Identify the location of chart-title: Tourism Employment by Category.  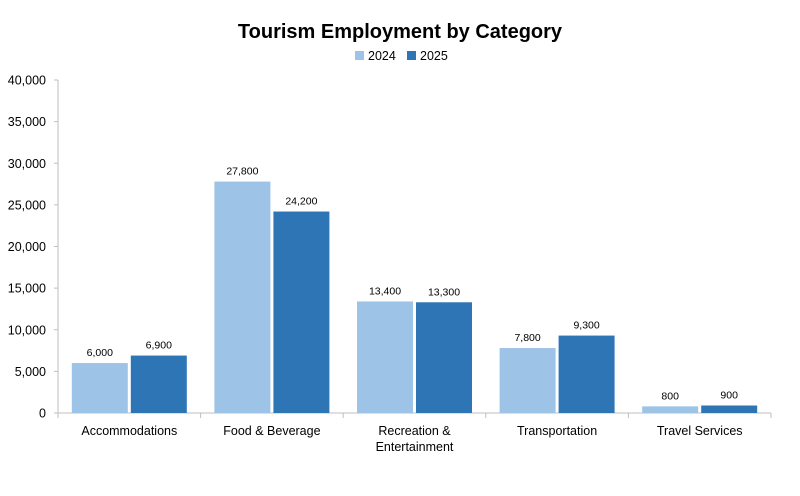
(400, 32).